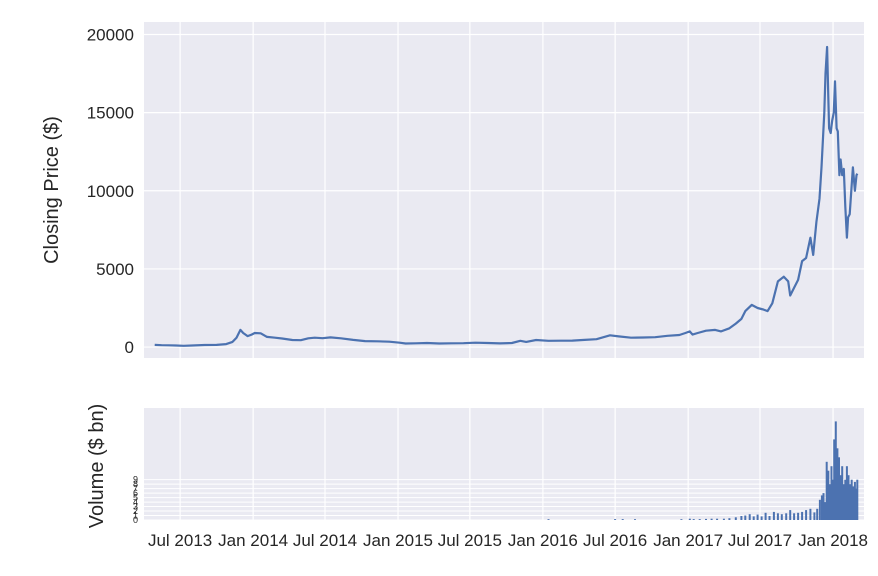 The width and height of the screenshot is (878, 576). Describe the element at coordinates (110, 113) in the screenshot. I see `price-y-tick-label: 15000` at that location.